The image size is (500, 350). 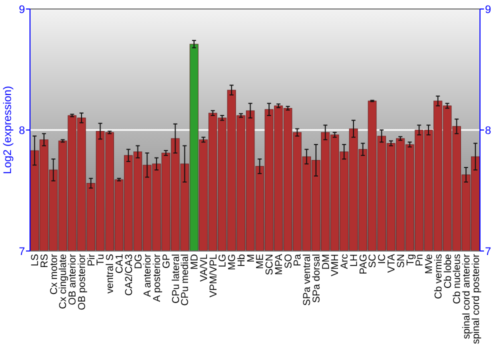 What do you see at coordinates (308, 280) in the screenshot?
I see `x-tick-label: SPa ventral` at bounding box center [308, 280].